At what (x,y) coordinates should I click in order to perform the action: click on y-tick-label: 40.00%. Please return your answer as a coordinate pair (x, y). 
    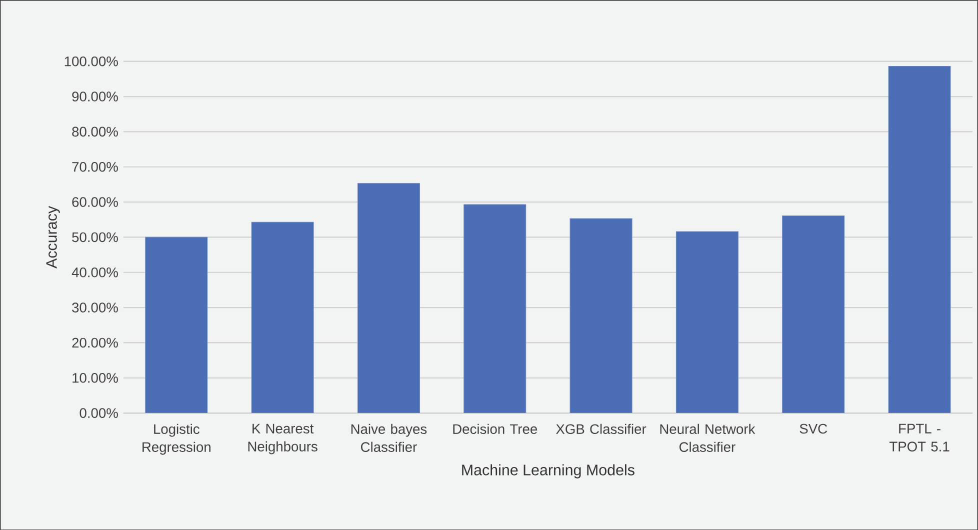
    Looking at the image, I should click on (95, 272).